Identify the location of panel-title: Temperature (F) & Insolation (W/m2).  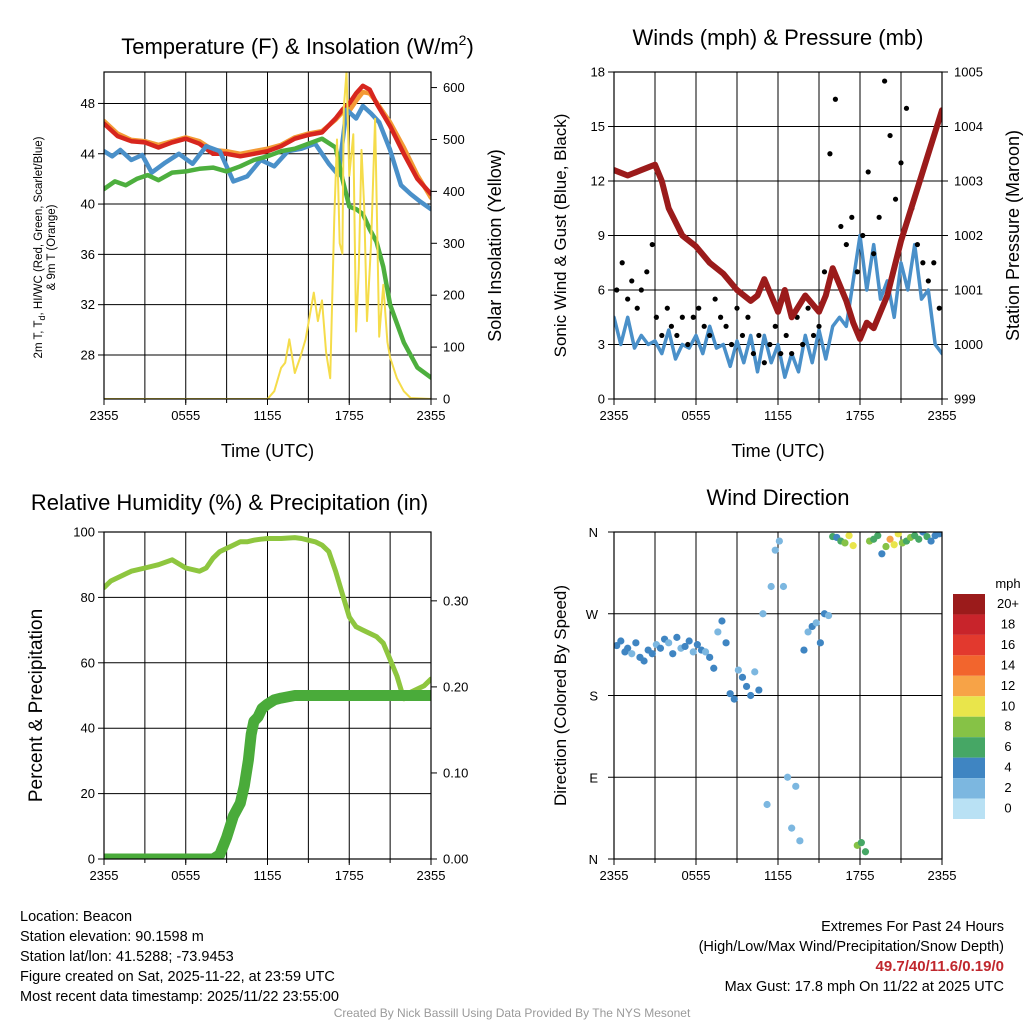
(297, 45).